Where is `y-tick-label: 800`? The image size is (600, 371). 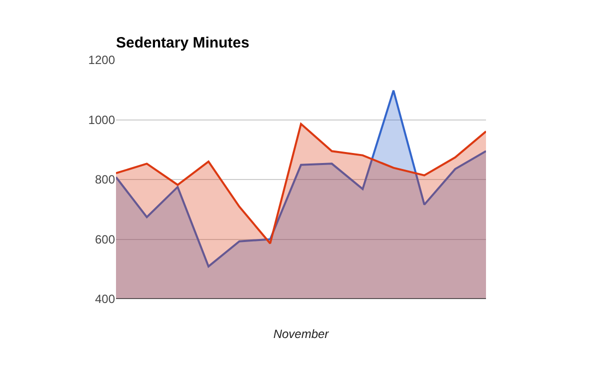
y-tick-label: 800 is located at coordinates (105, 179).